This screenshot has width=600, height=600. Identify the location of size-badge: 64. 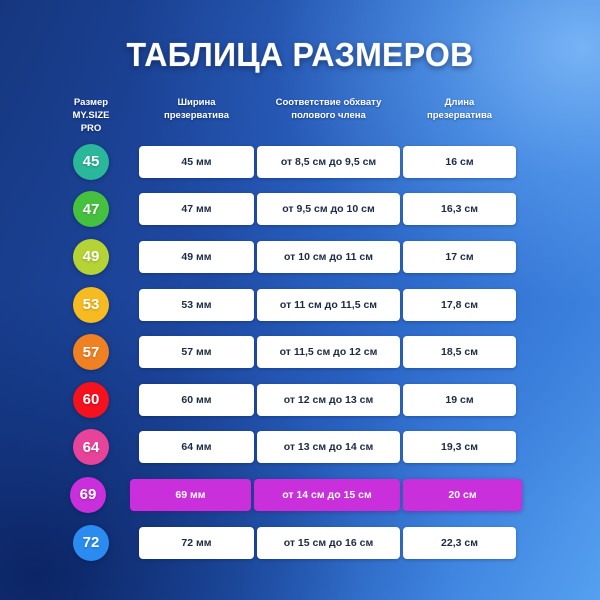
(91, 447).